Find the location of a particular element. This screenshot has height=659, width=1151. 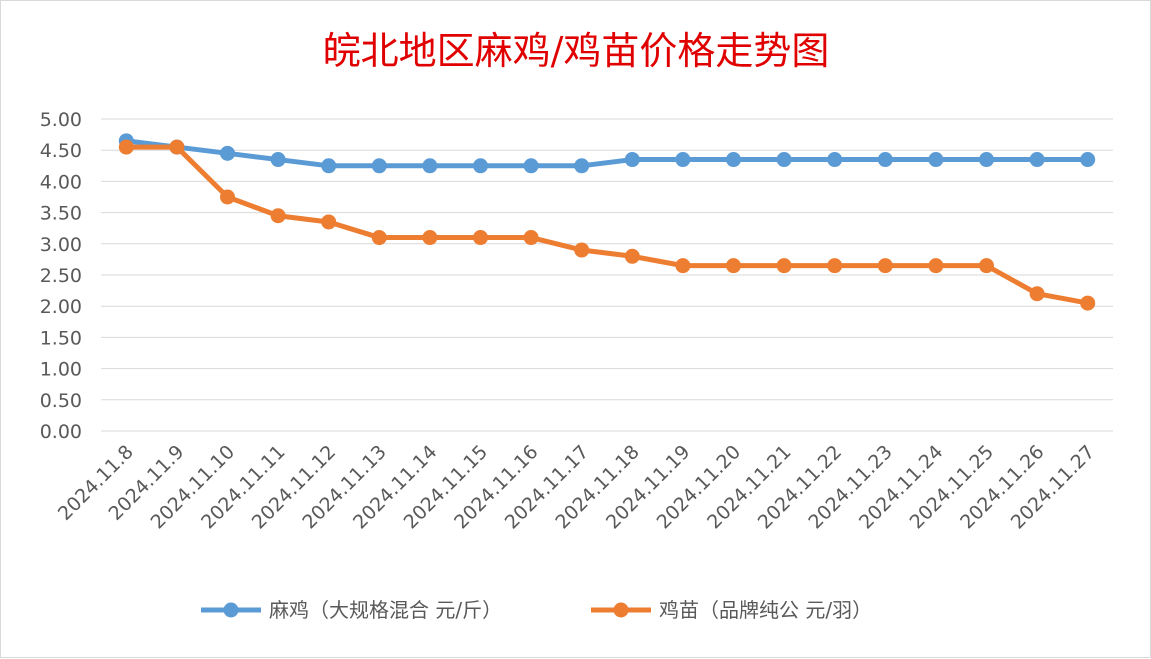

legend-item: 麻鸡（大规格混合 元/斤） is located at coordinates (351, 610).